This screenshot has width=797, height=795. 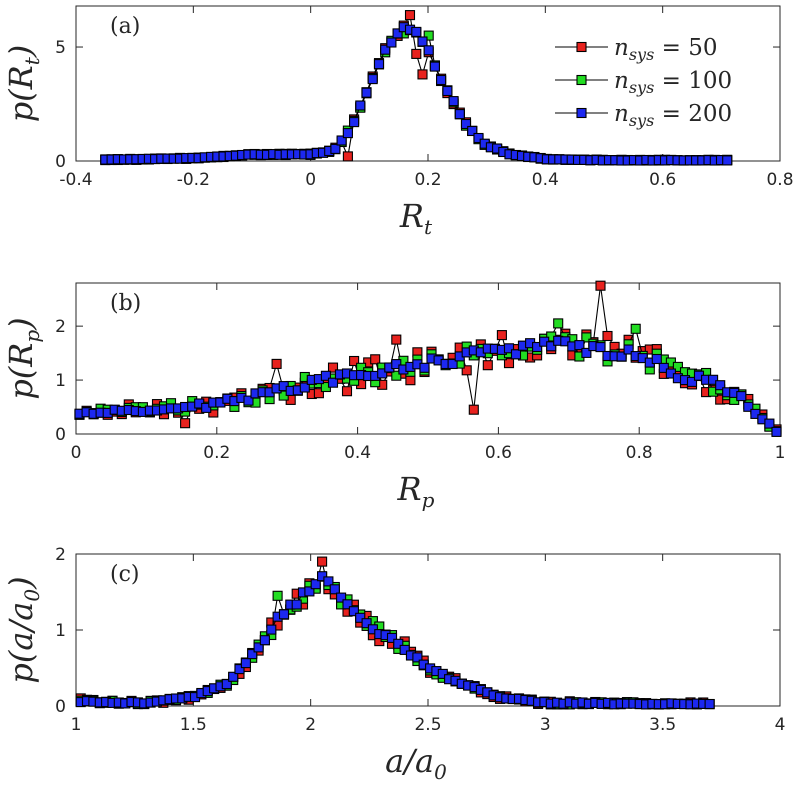 What do you see at coordinates (639, 453) in the screenshot?
I see `x-tick-label: 0.8` at bounding box center [639, 453].